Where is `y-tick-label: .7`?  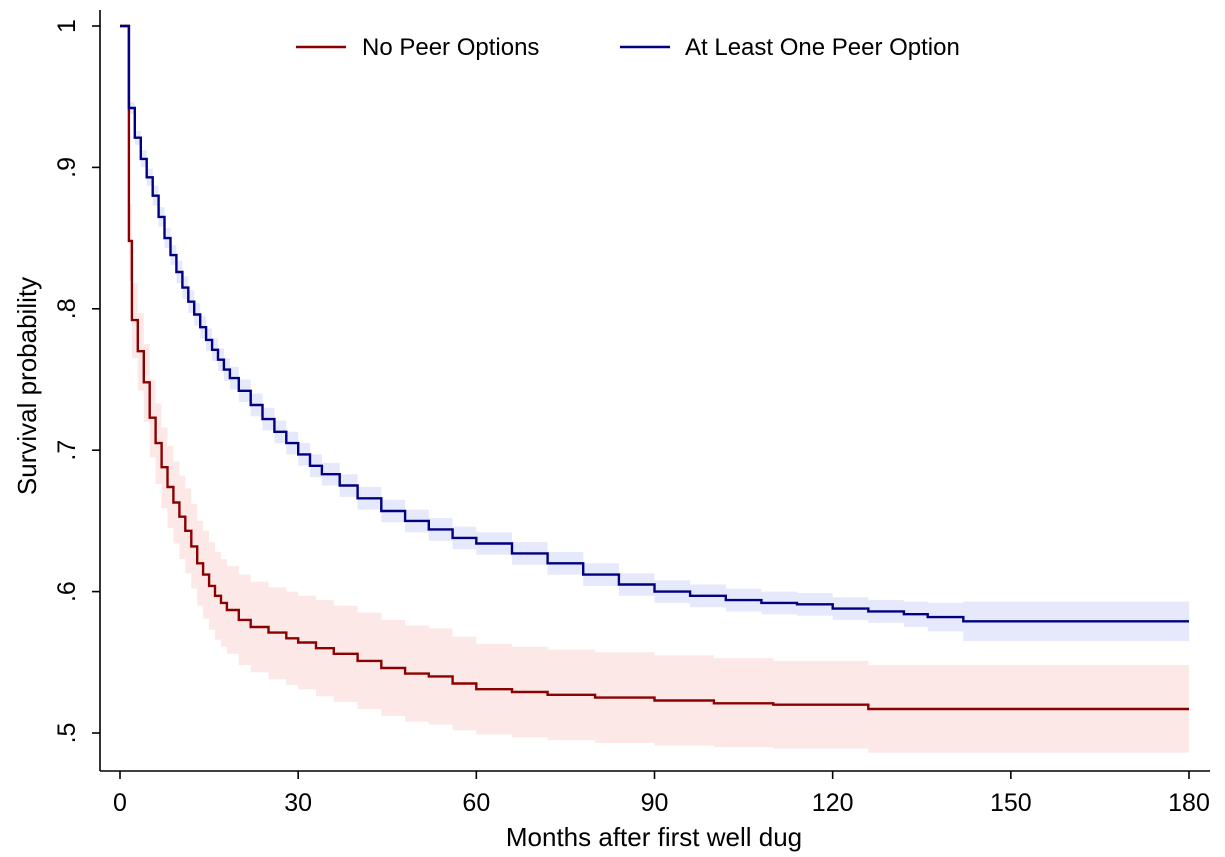
y-tick-label: .7 is located at coordinates (67, 450).